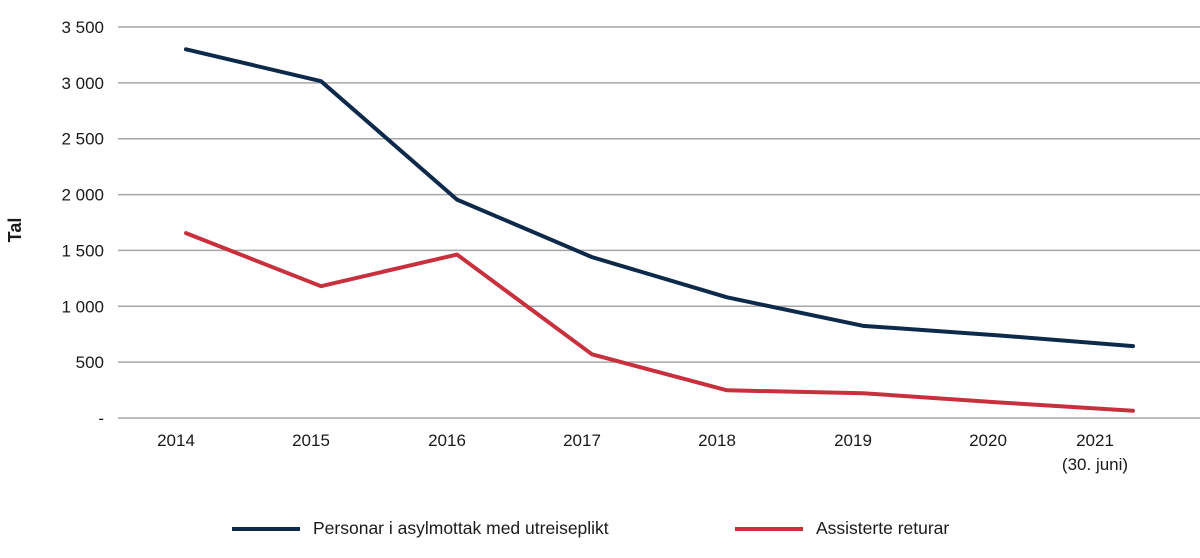 The width and height of the screenshot is (1200, 558). What do you see at coordinates (82, 195) in the screenshot?
I see `y-tick-label: 2 000` at bounding box center [82, 195].